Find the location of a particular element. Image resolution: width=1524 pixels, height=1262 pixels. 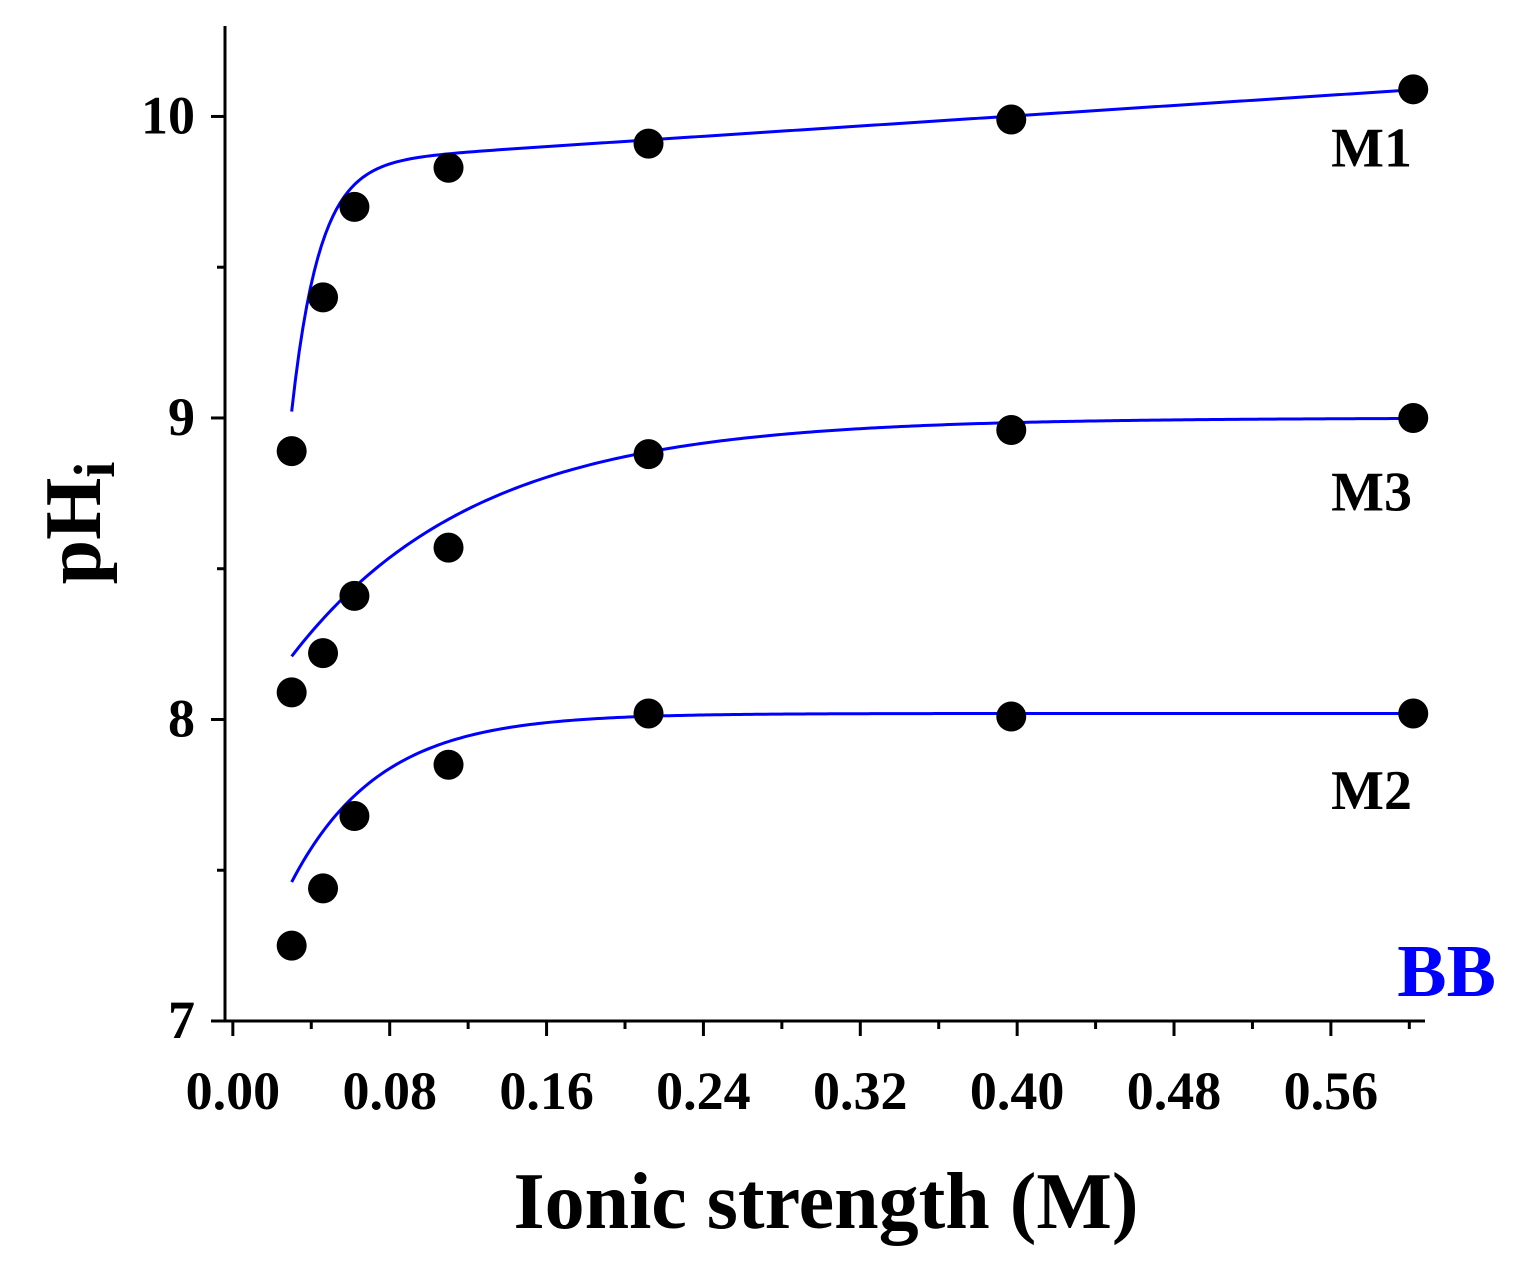

panel-label: BB is located at coordinates (1446, 972).